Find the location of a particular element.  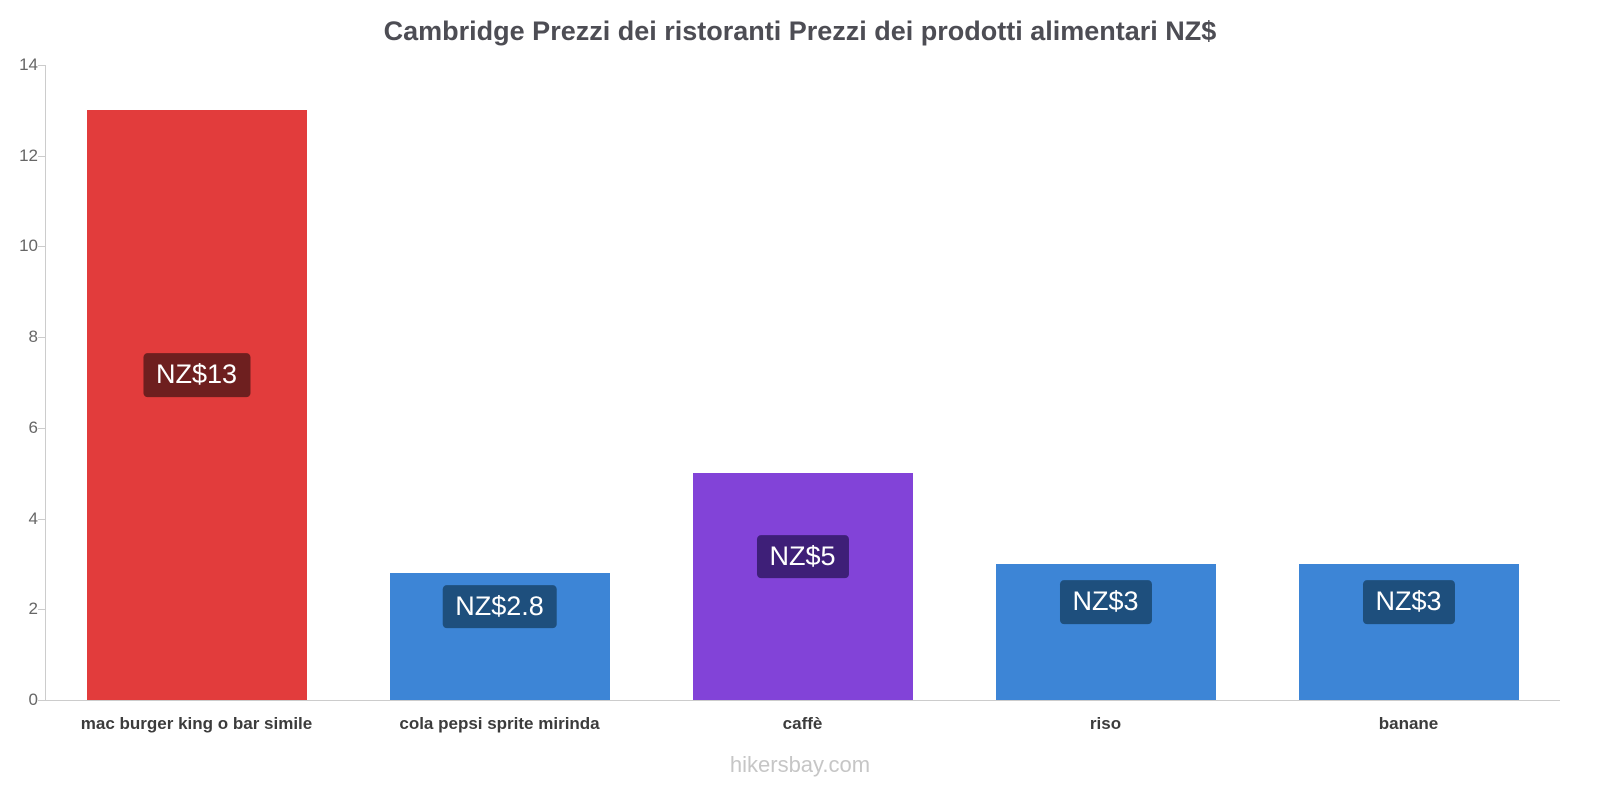

x-axis-line is located at coordinates (802, 700).